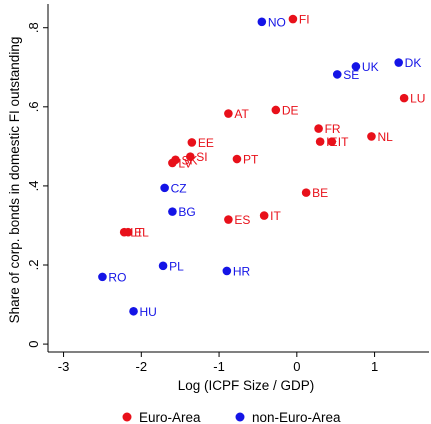 Image resolution: width=431 pixels, height=424 pixels. I want to click on euro-point-fr, so click(318, 128).